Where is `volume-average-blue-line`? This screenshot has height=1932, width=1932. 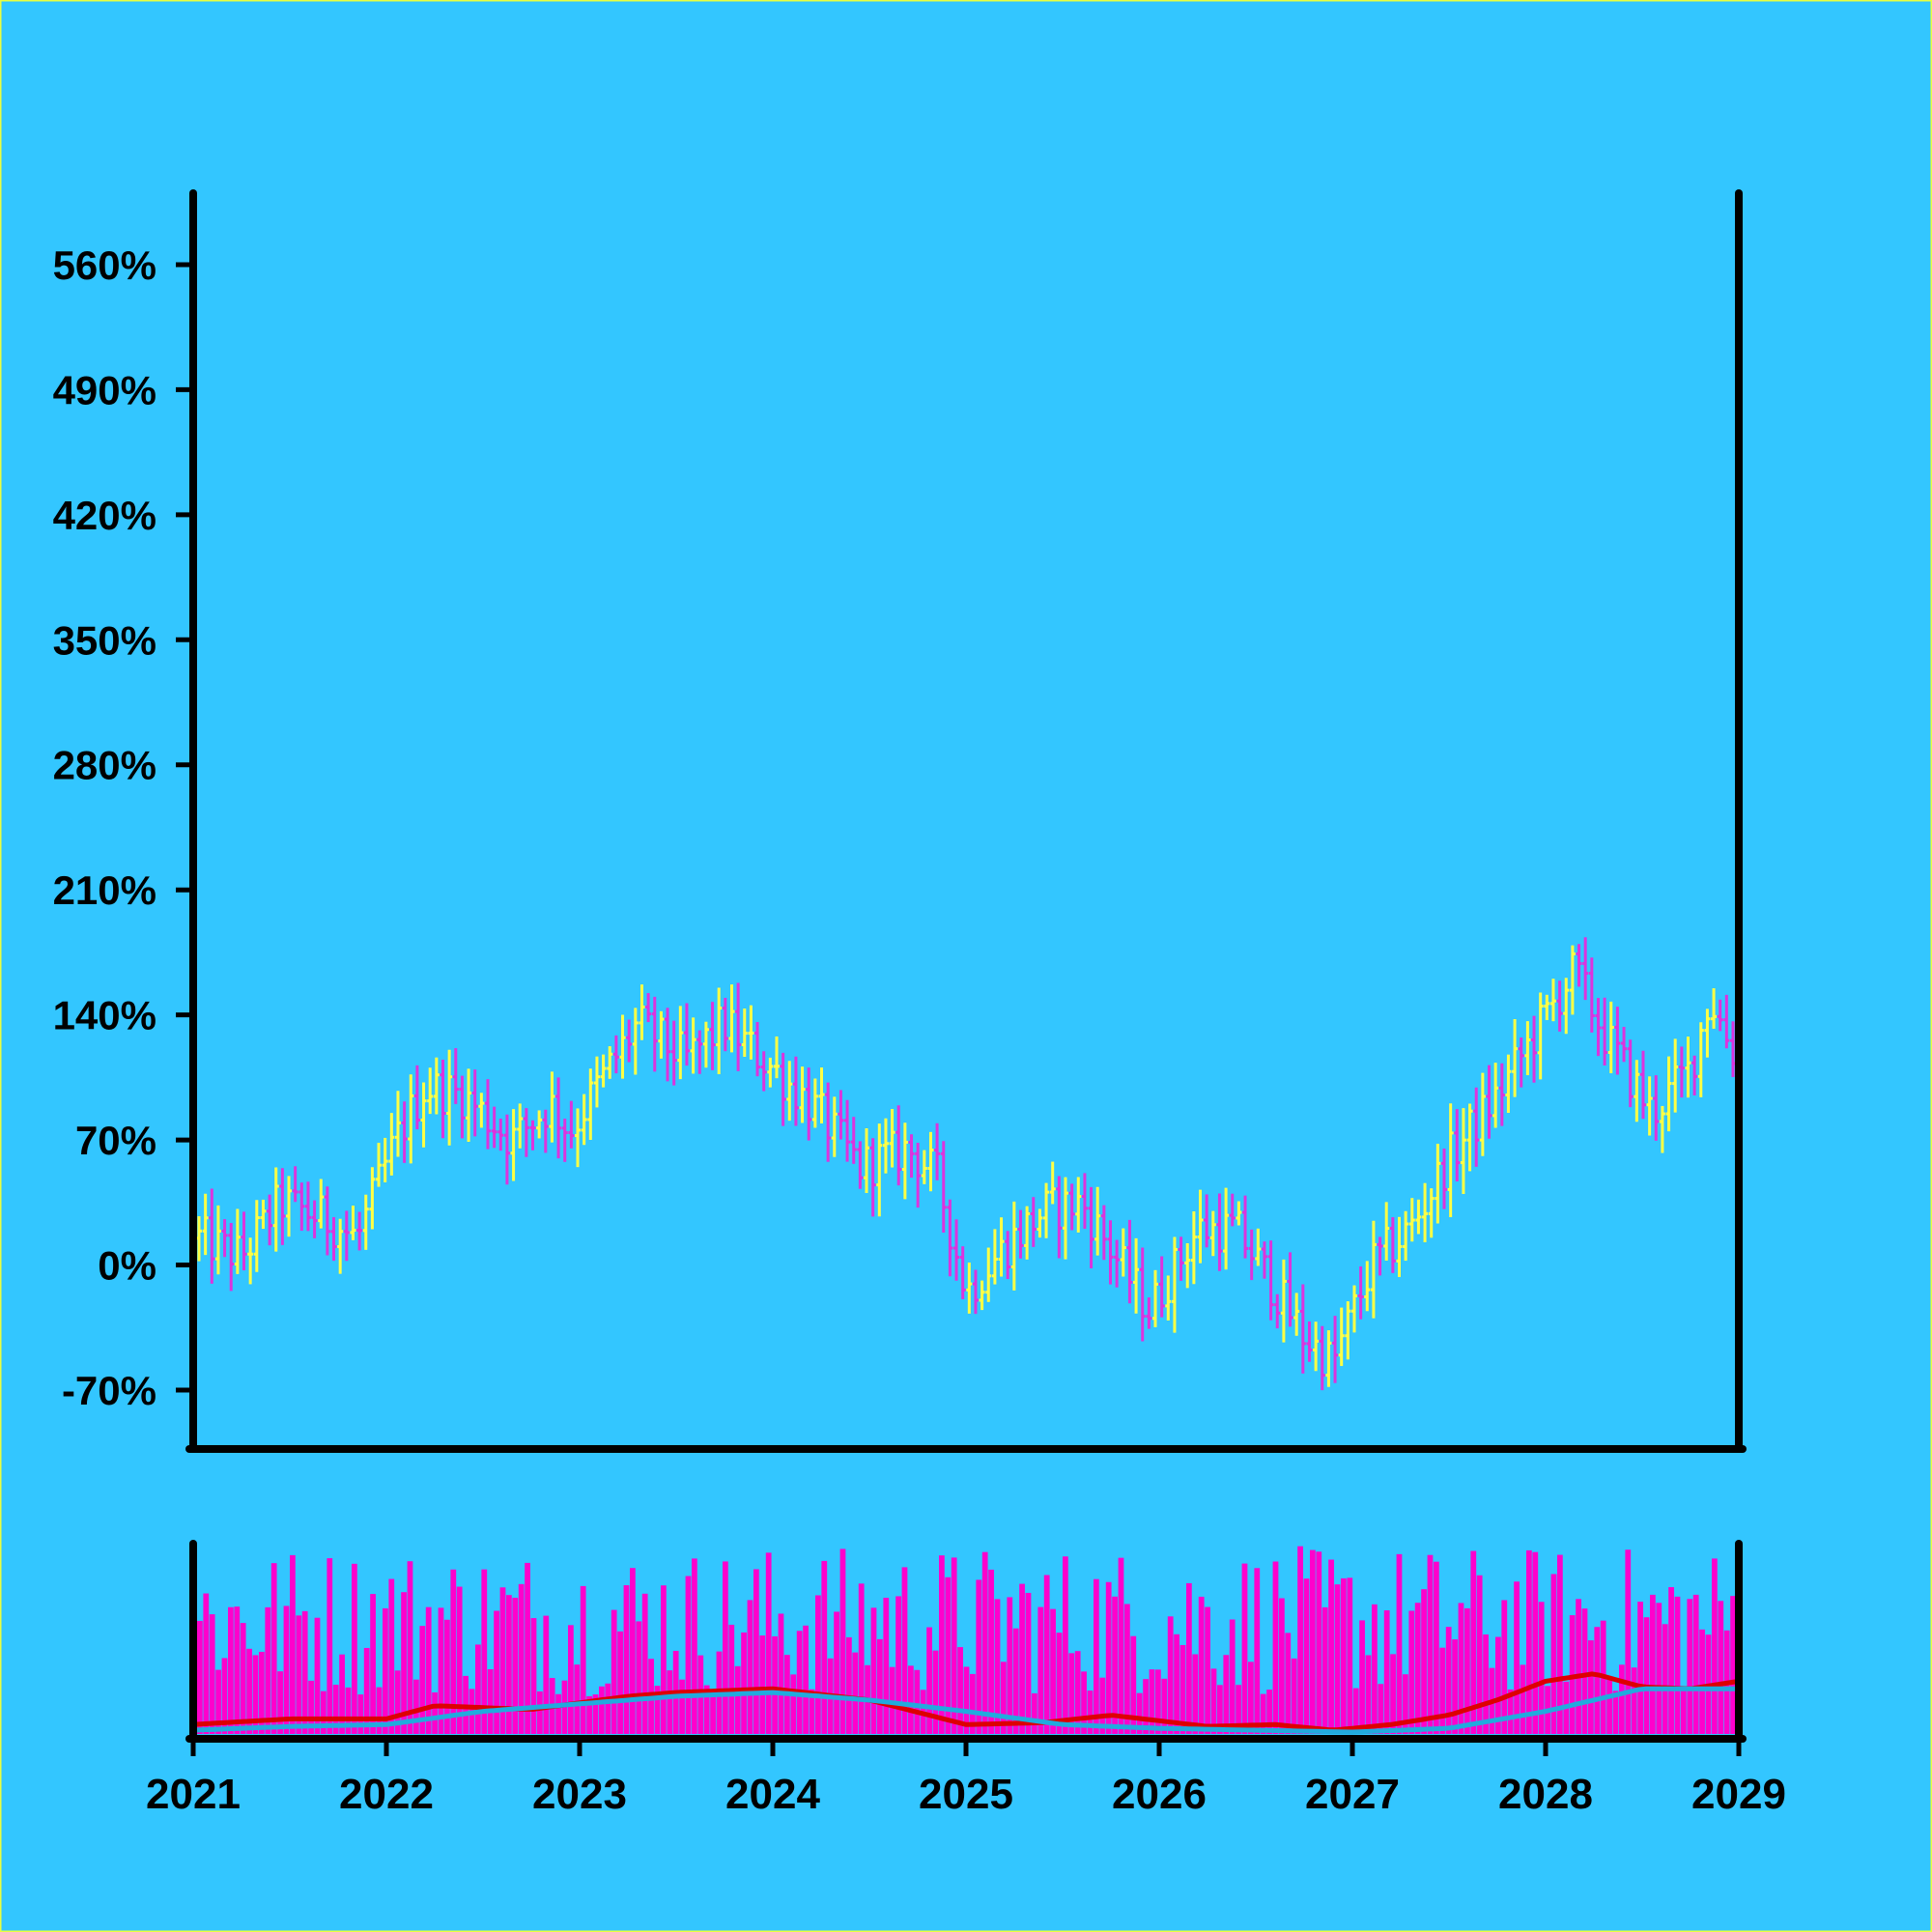 volume-average-blue-line is located at coordinates (965, 1710).